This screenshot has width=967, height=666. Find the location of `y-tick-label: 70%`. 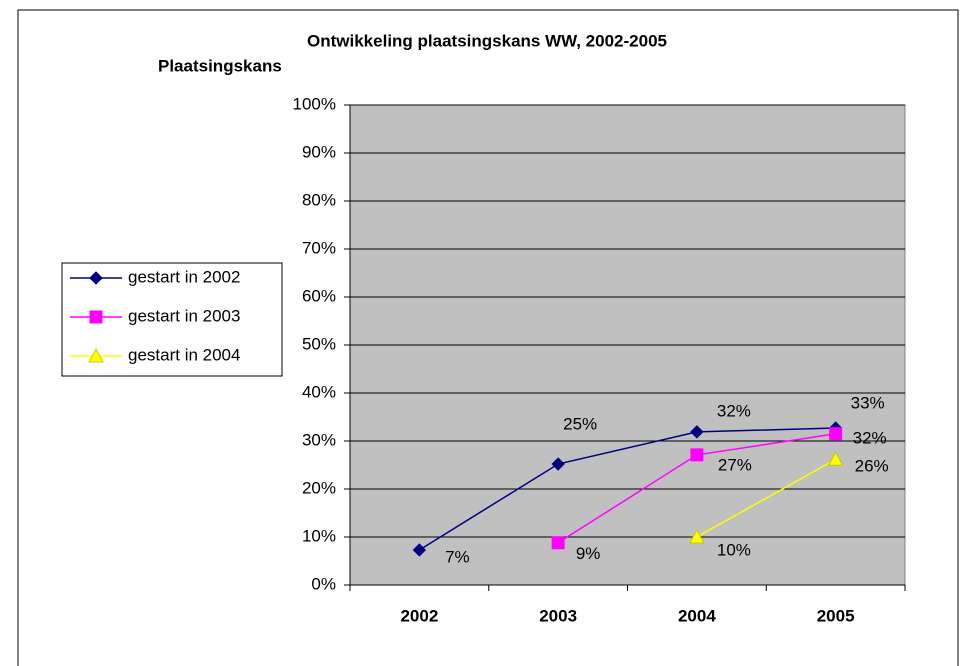

y-tick-label: 70% is located at coordinates (319, 247).